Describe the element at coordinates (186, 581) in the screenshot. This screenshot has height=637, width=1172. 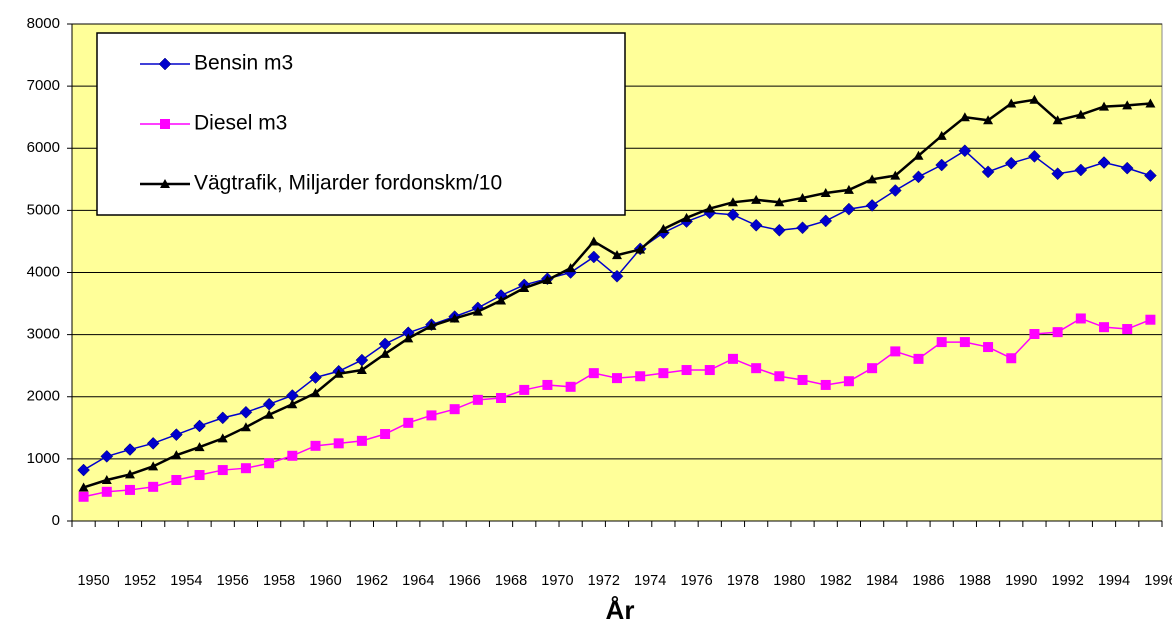
I see `x-tick-label: 1954` at that location.